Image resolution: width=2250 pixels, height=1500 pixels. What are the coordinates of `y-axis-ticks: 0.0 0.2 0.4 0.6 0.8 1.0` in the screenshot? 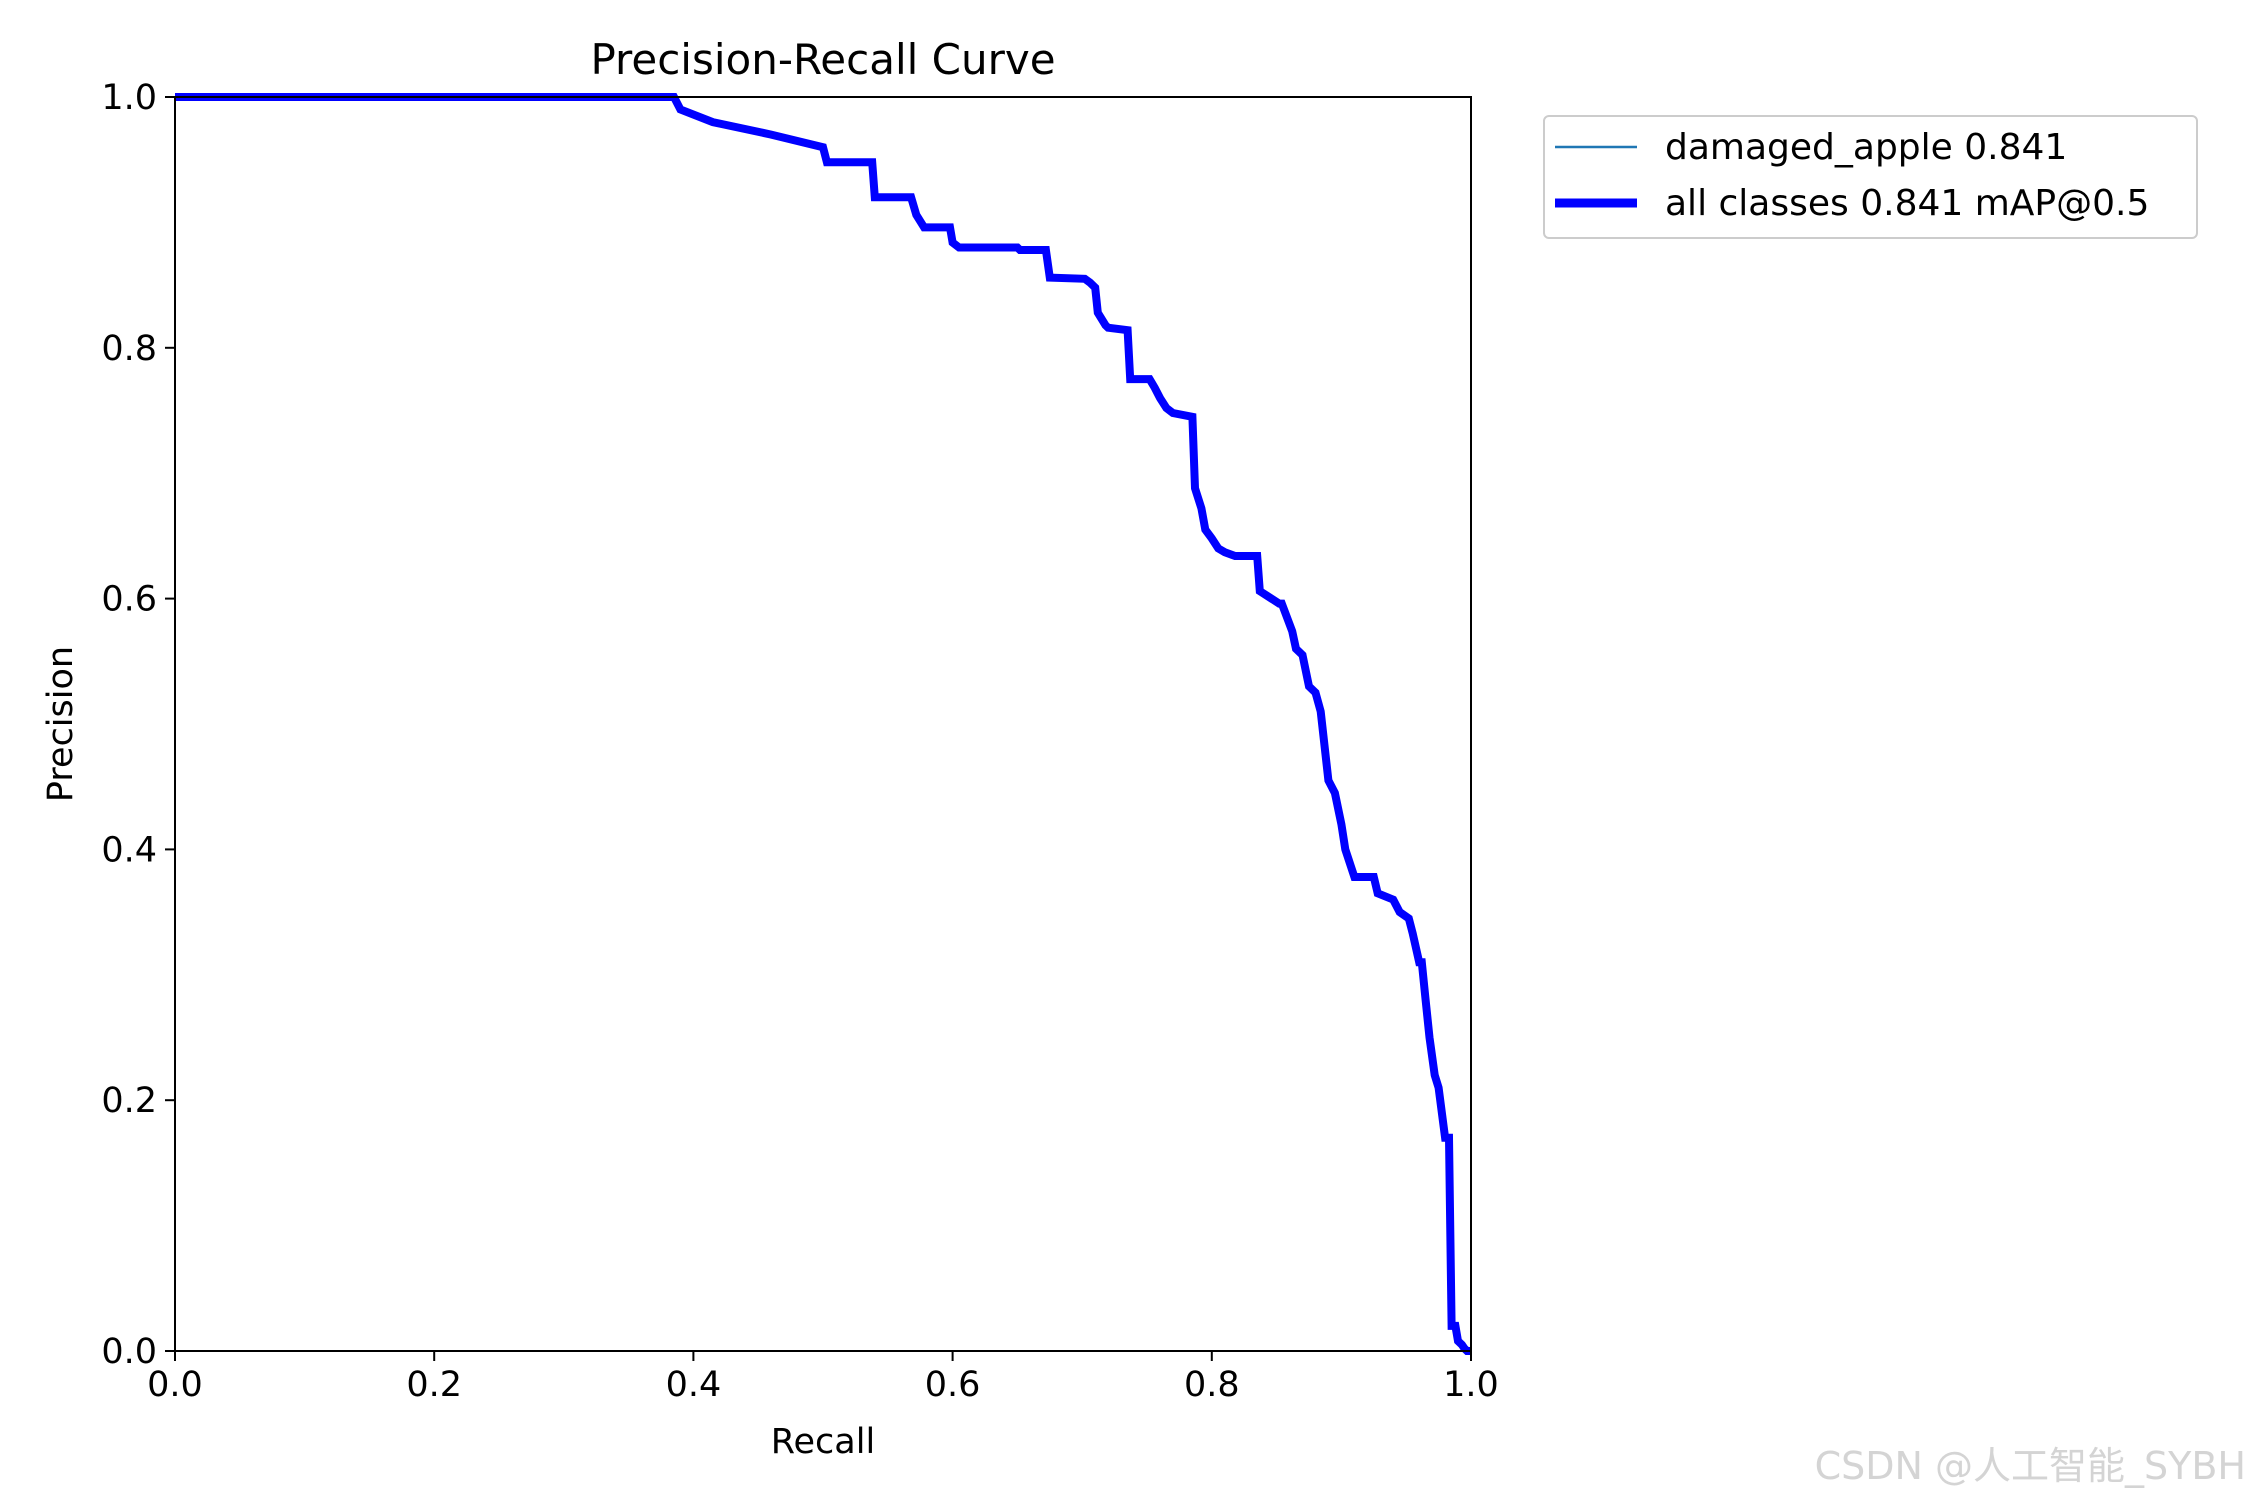 It's located at (138, 725).